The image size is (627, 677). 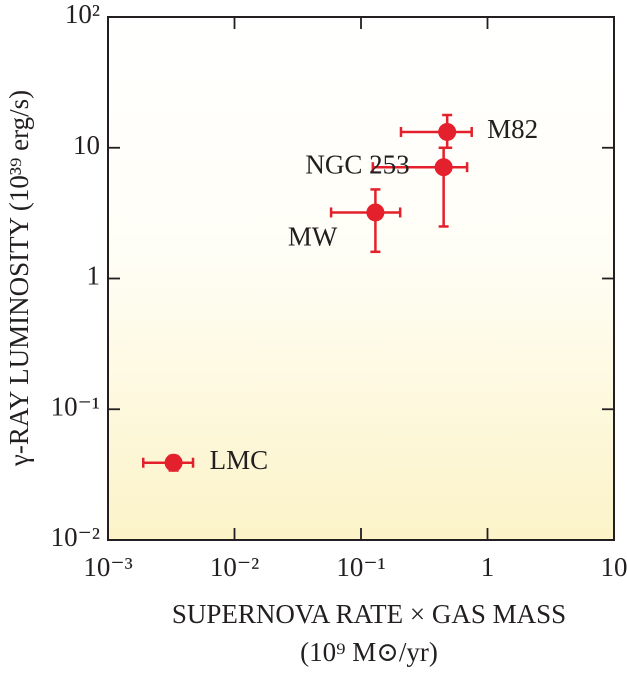 I want to click on x-axis-units: (10⁹ M⊙/yr), so click(x=369, y=652).